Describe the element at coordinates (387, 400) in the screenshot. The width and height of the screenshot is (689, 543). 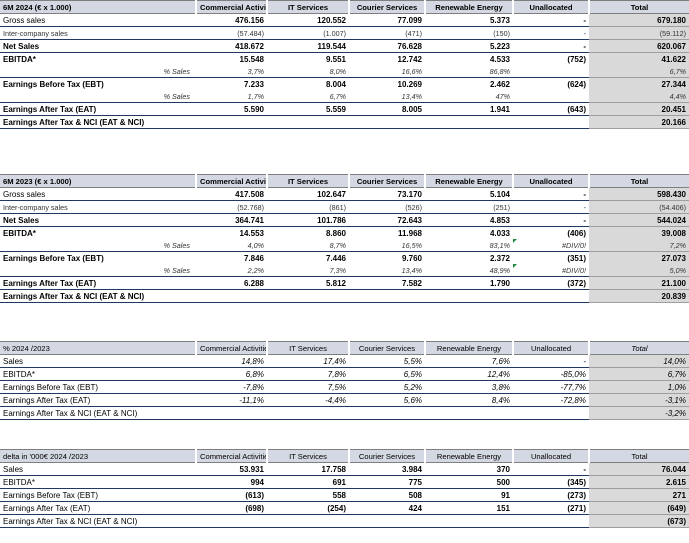
I see `cell: 5,6%` at that location.